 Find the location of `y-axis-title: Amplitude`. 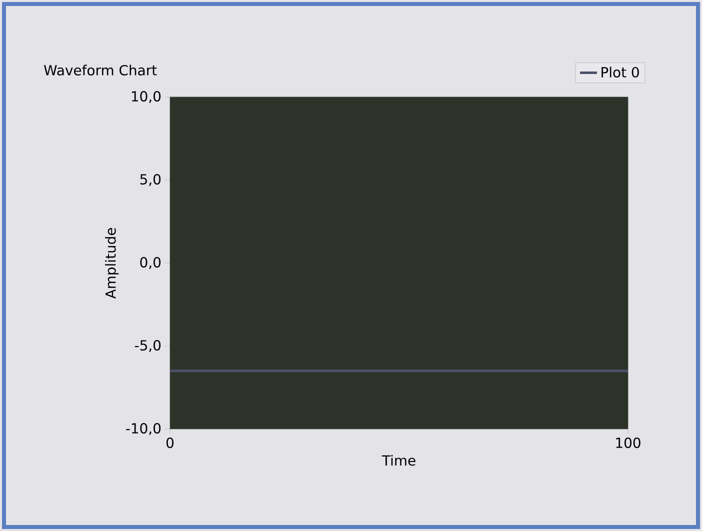

y-axis-title: Amplitude is located at coordinates (112, 263).